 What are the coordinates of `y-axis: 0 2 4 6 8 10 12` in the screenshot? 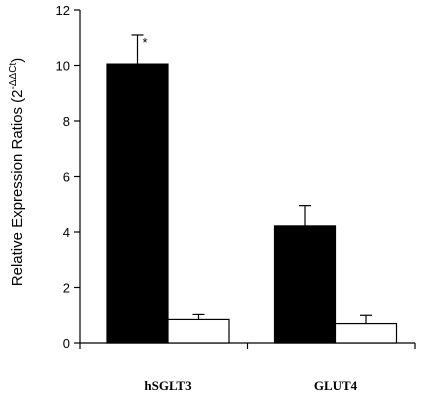 It's located at (68, 177).